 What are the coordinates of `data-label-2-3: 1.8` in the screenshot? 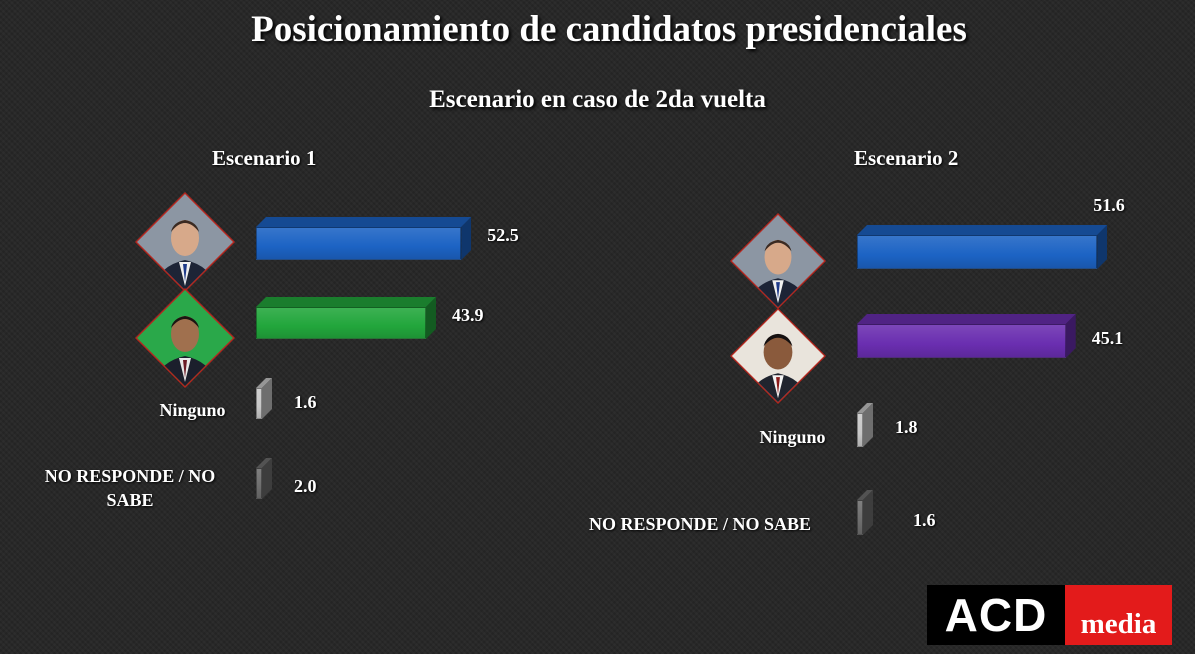 It's located at (906, 427).